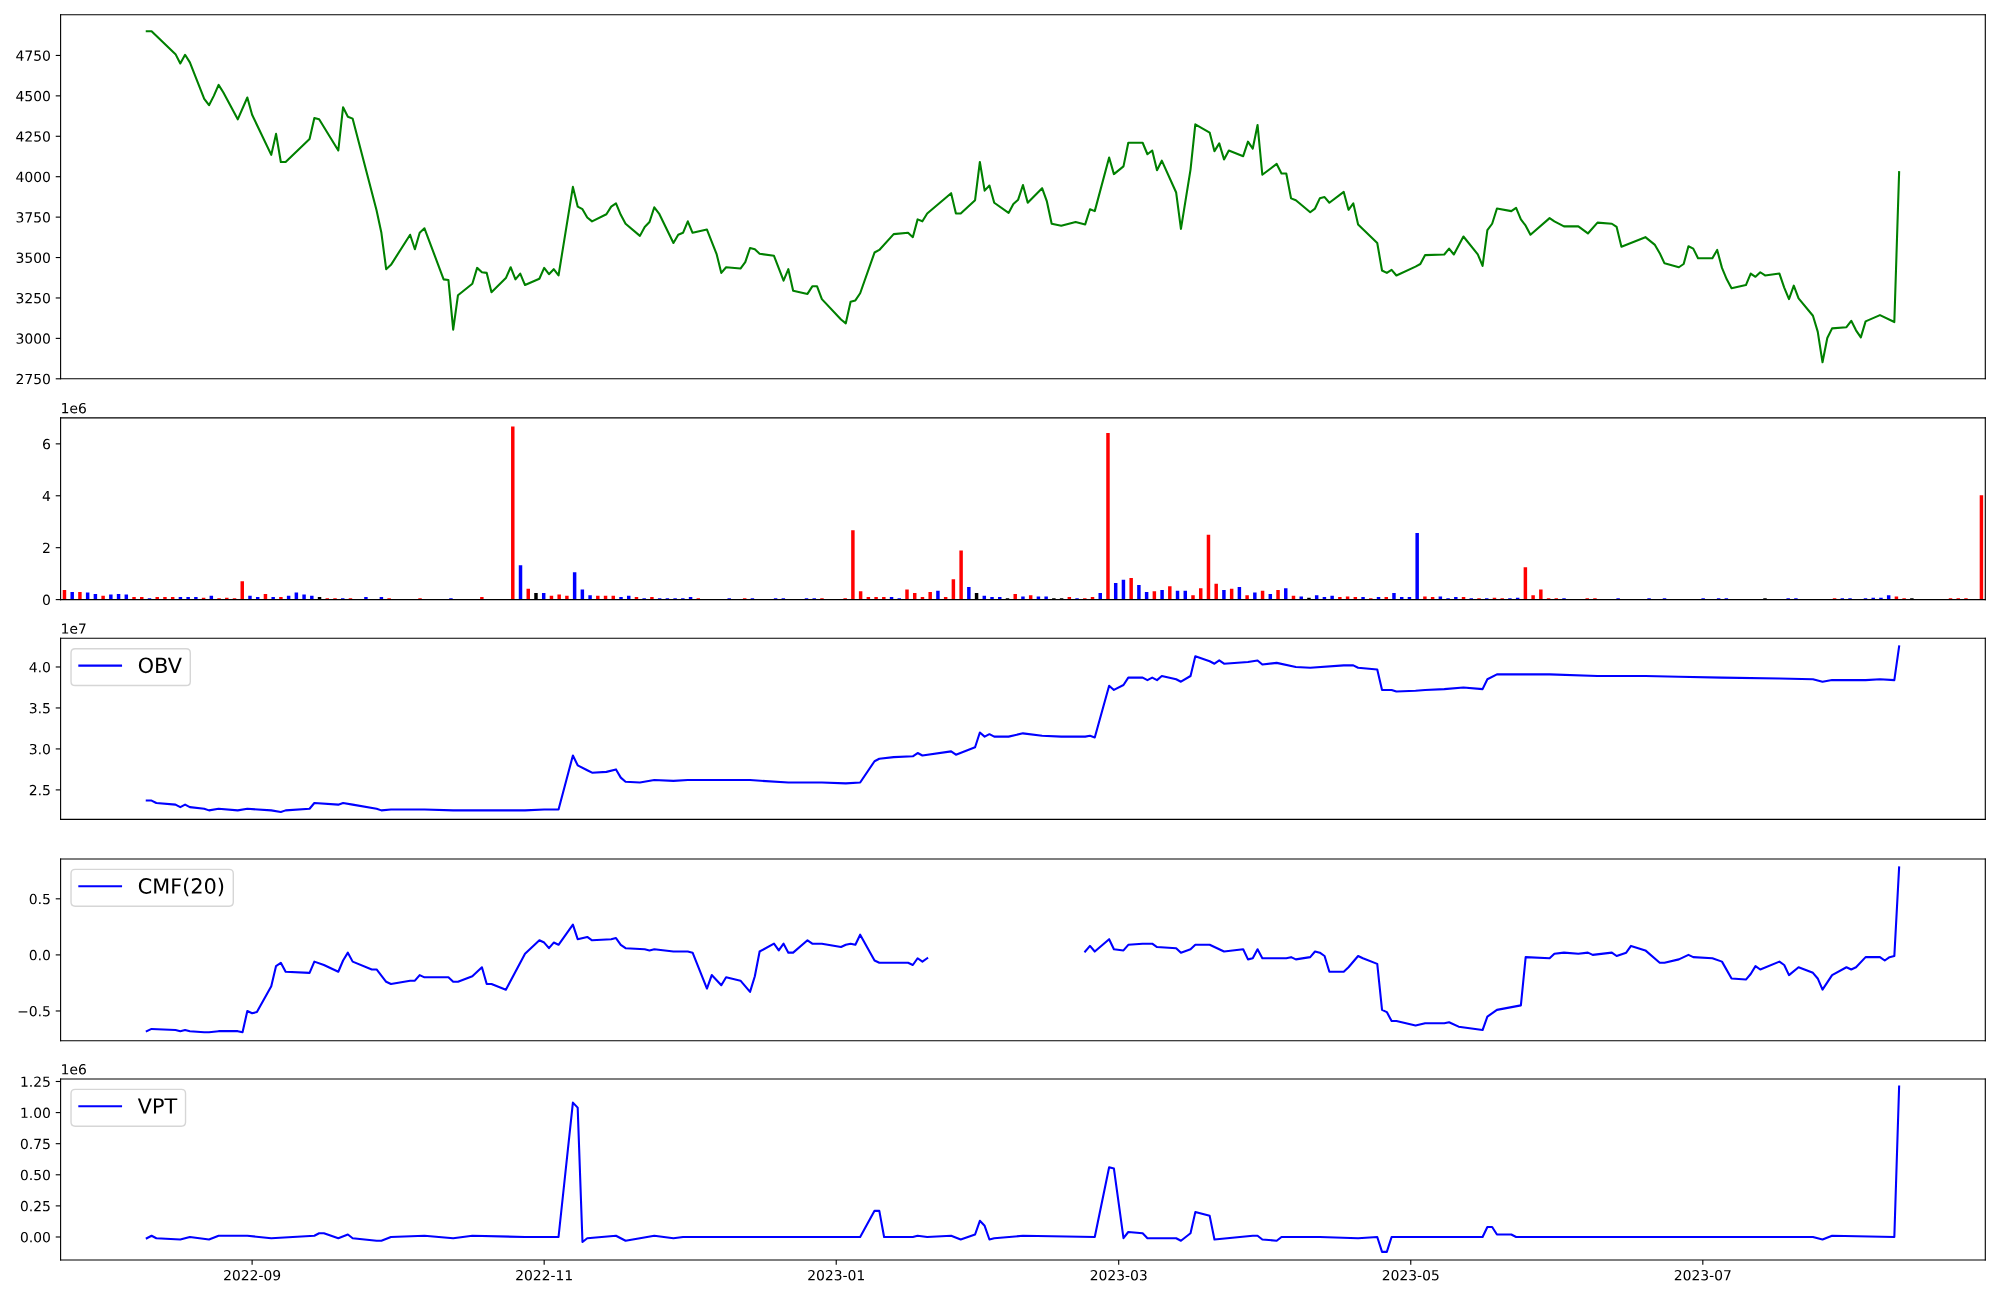 Image resolution: width=2000 pixels, height=1300 pixels. What do you see at coordinates (33, 258) in the screenshot?
I see `y-tick-label: 3500` at bounding box center [33, 258].